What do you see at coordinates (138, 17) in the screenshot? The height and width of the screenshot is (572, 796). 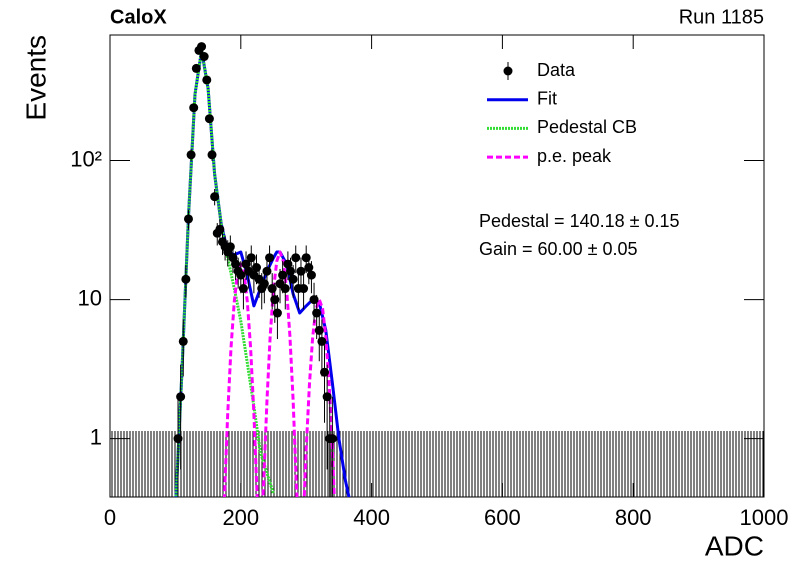 I see `chart-title: CaloX` at bounding box center [138, 17].